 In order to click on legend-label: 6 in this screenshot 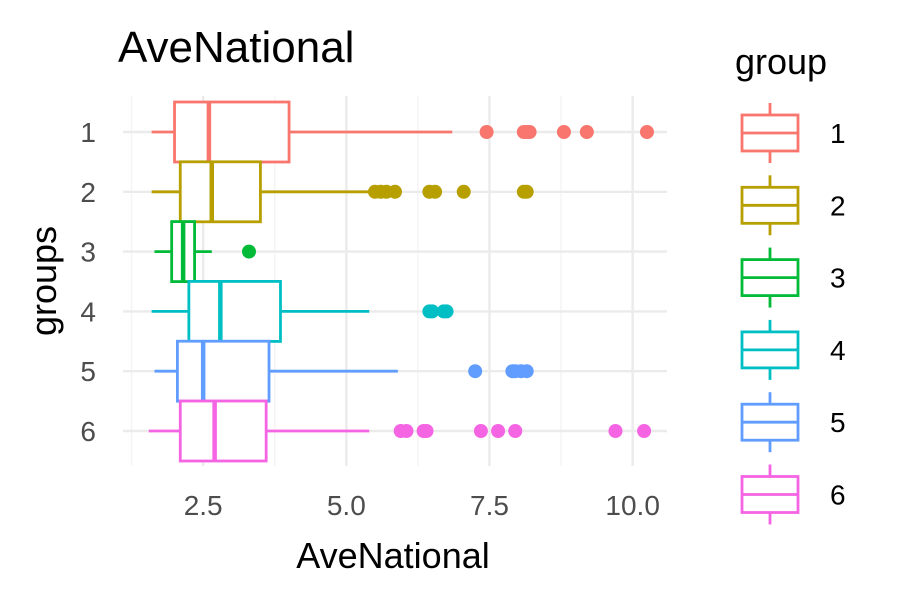, I will do `click(838, 495)`.